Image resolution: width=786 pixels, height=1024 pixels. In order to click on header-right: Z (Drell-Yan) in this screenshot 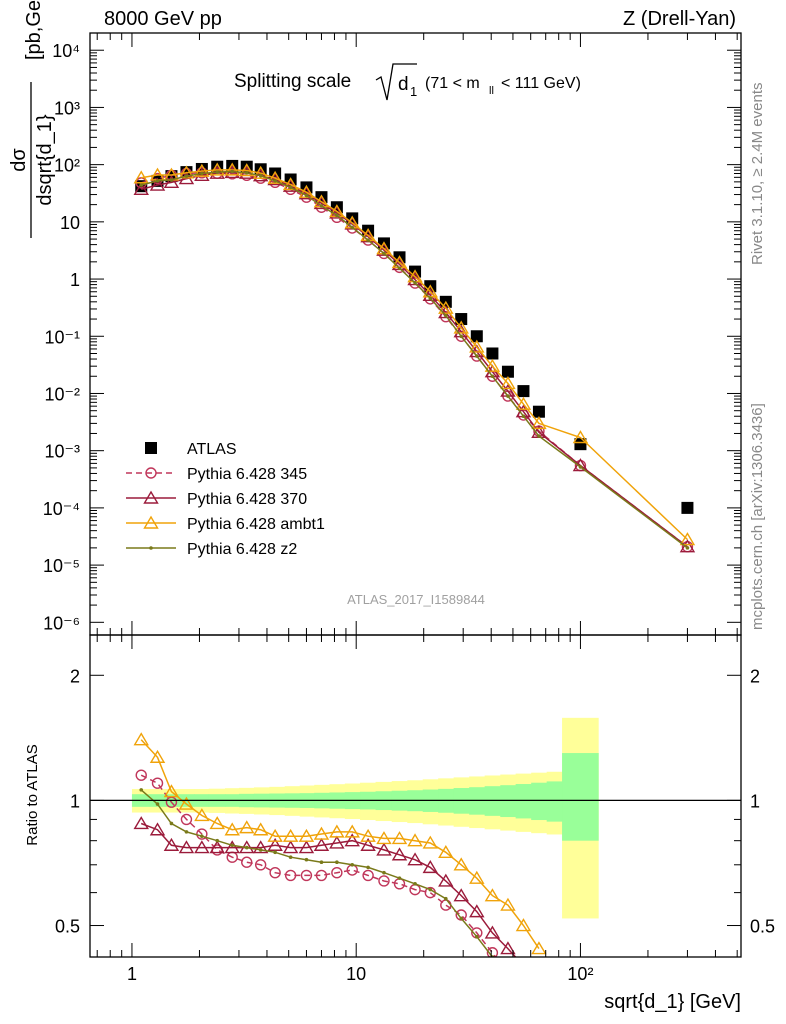, I will do `click(679, 19)`.